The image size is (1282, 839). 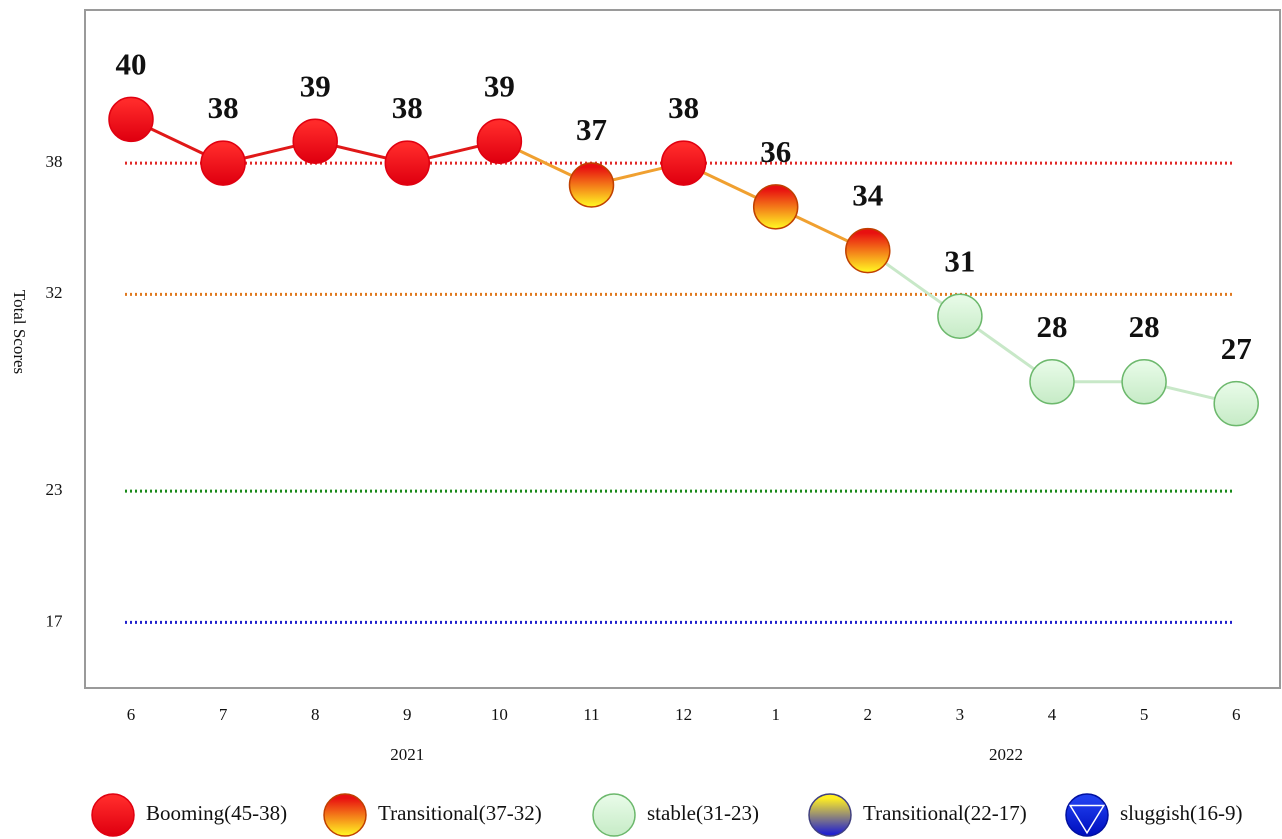 I want to click on x-tick-label: 1, so click(x=775, y=714).